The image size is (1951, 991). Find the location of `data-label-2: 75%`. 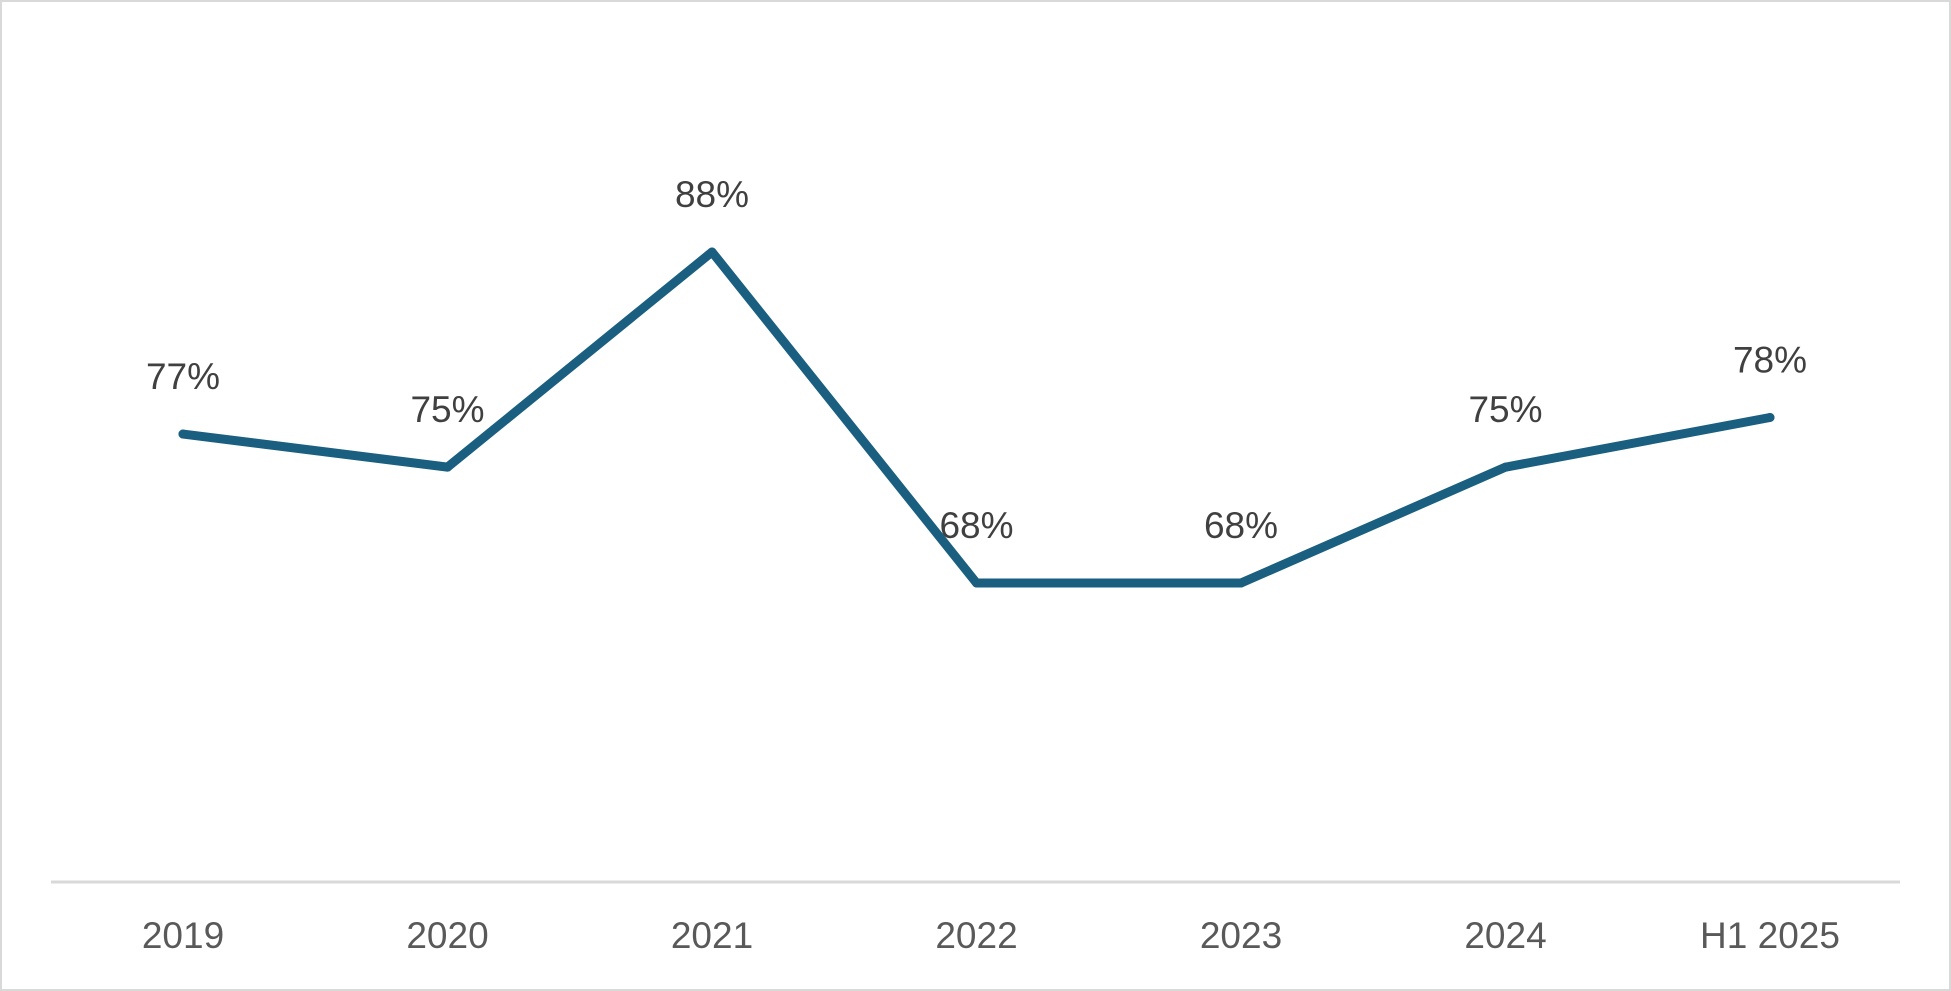

data-label-2: 75% is located at coordinates (447, 409).